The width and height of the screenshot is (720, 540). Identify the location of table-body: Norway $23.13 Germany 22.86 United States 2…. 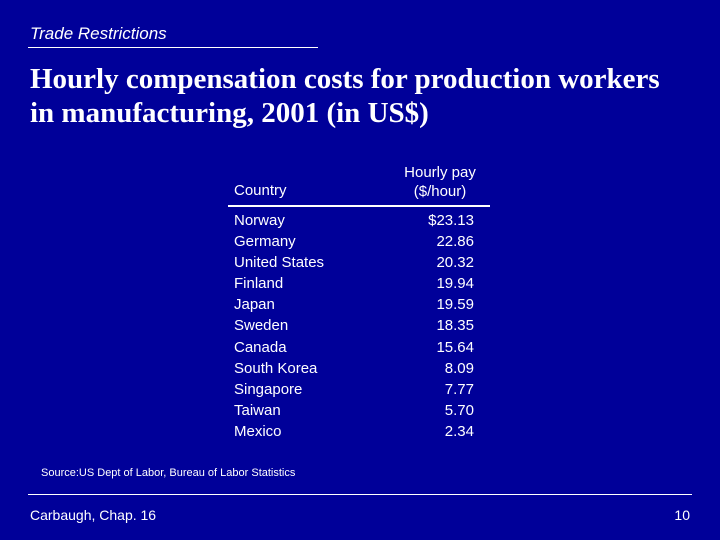
(354, 326).